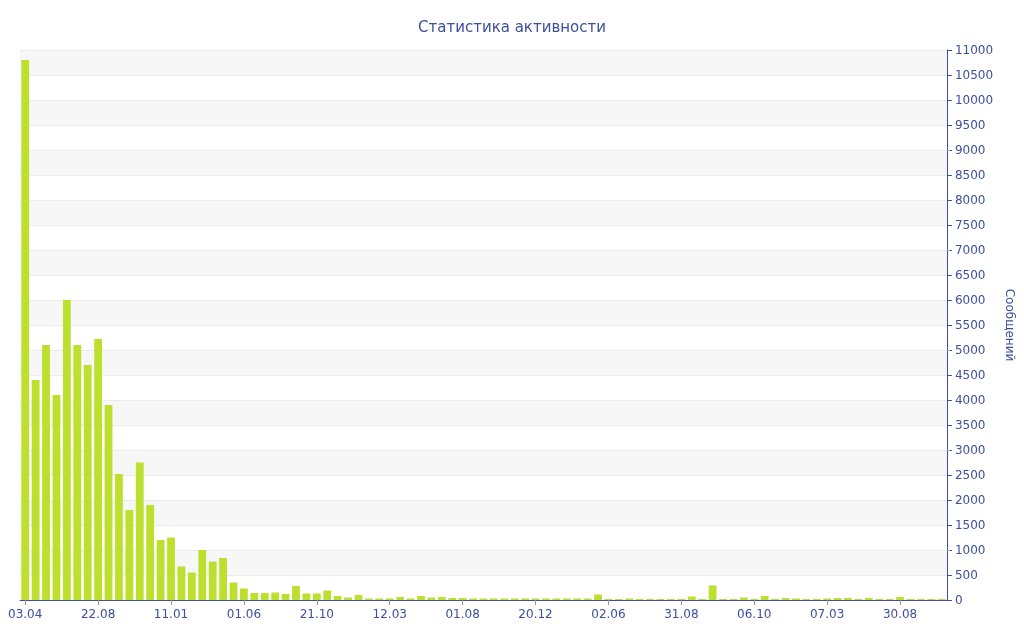 Image resolution: width=1024 pixels, height=640 pixels. What do you see at coordinates (25, 614) in the screenshot?
I see `x-tick-label: 03.04` at bounding box center [25, 614].